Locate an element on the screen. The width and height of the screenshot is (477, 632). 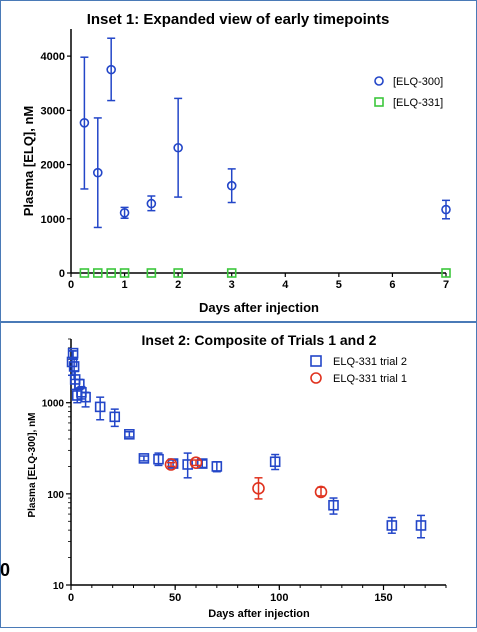
legend-entry: ELQ-331 trial 2 is located at coordinates (370, 362).